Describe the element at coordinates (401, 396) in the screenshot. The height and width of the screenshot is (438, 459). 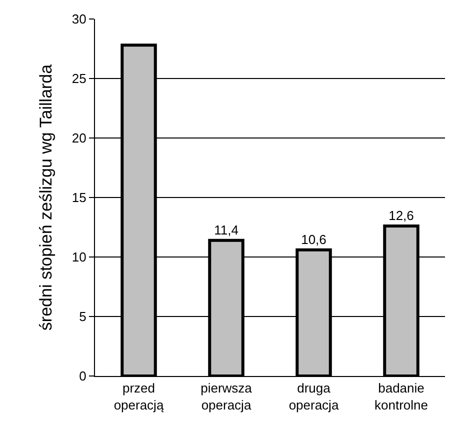
I see `x-tick-label: badanie kontrolne` at that location.